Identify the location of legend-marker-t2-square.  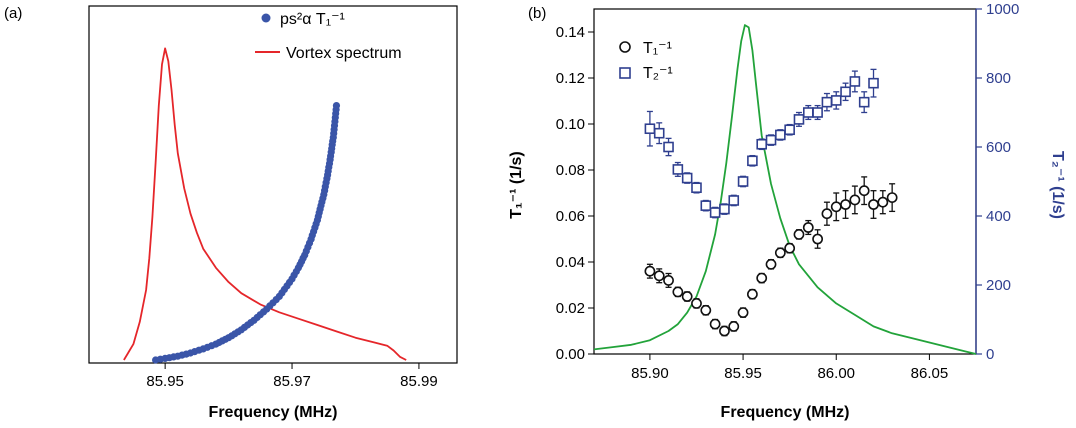
(625, 73).